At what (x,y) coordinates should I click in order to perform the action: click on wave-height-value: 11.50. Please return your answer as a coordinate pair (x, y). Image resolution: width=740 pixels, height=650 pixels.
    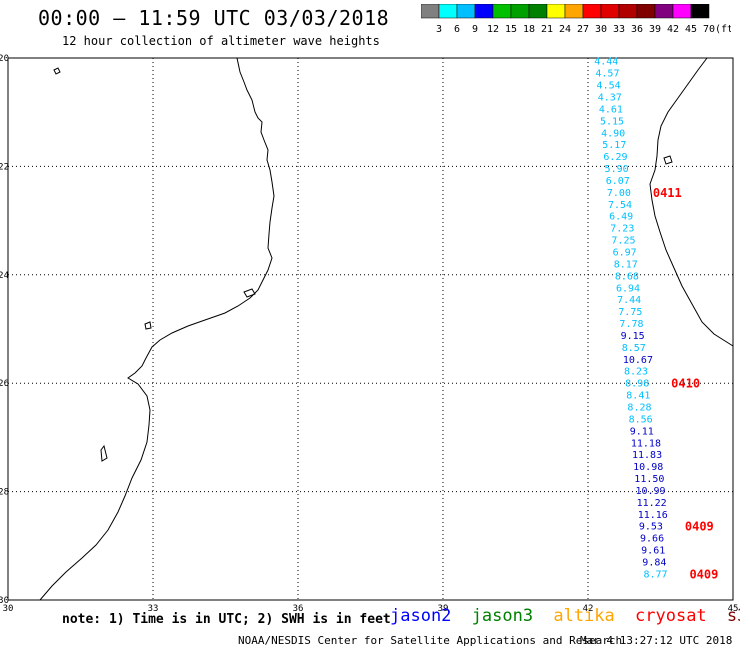
    Looking at the image, I should click on (649, 479).